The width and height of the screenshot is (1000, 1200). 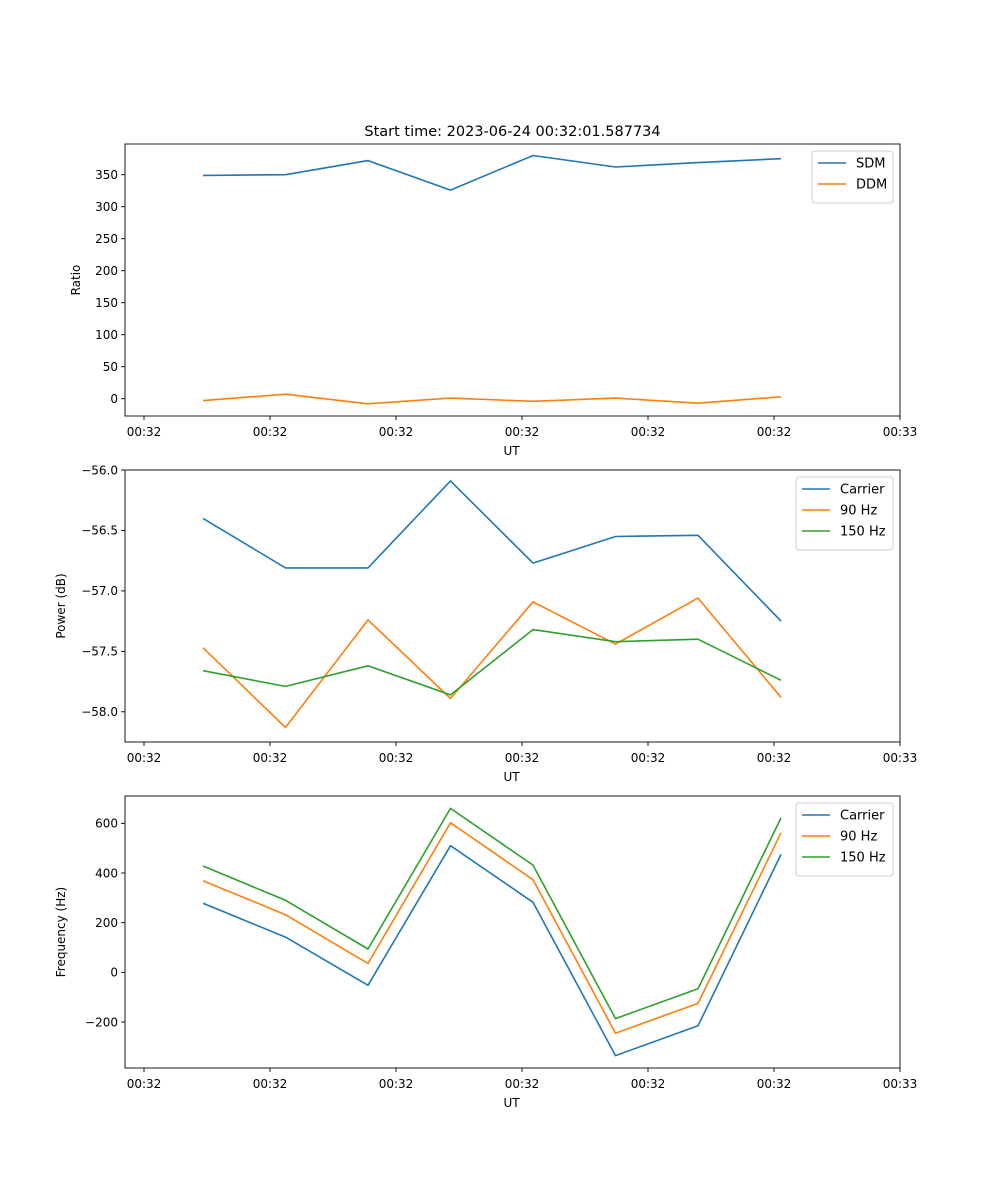 I want to click on y-tick-label: 600, so click(x=106, y=824).